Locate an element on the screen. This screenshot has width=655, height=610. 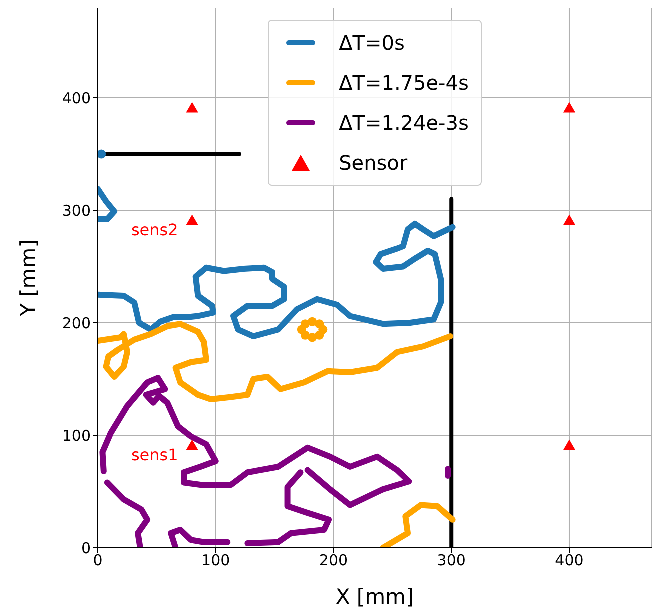
x-tick-label: 300 is located at coordinates (451, 561).